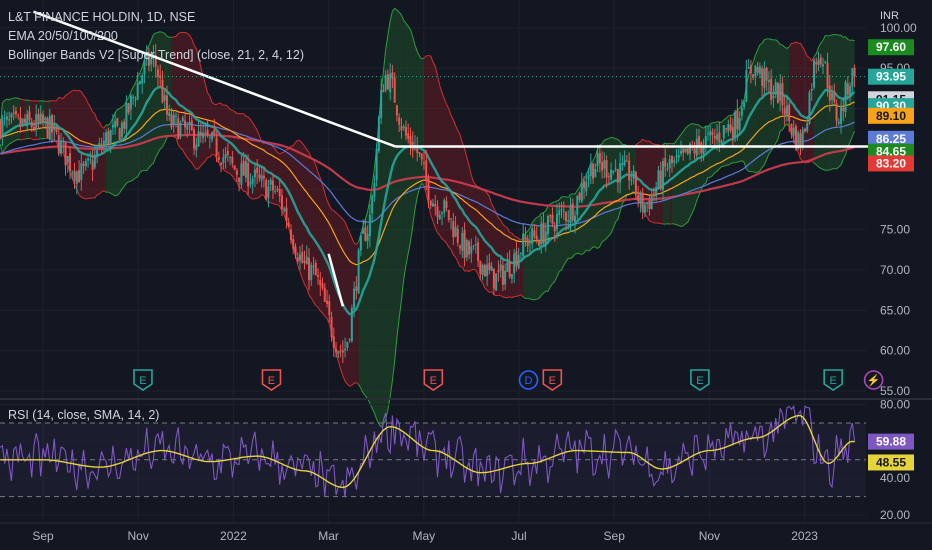  I want to click on time-tick-label: 2022, so click(233, 536).